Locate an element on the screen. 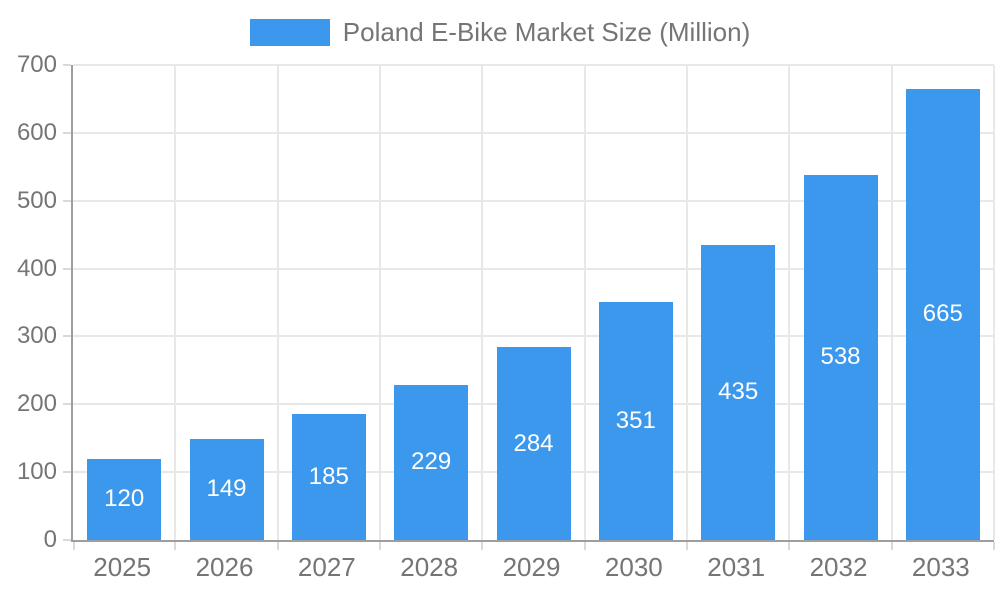  y-tick-label: 300 is located at coordinates (36, 336).